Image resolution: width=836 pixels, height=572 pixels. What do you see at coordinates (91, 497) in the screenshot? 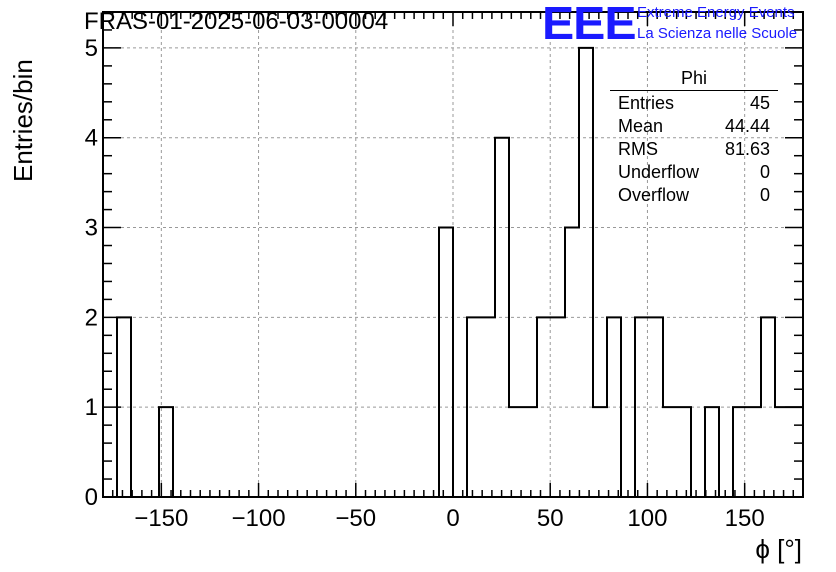
I see `y-tick-label: 0` at bounding box center [91, 497].